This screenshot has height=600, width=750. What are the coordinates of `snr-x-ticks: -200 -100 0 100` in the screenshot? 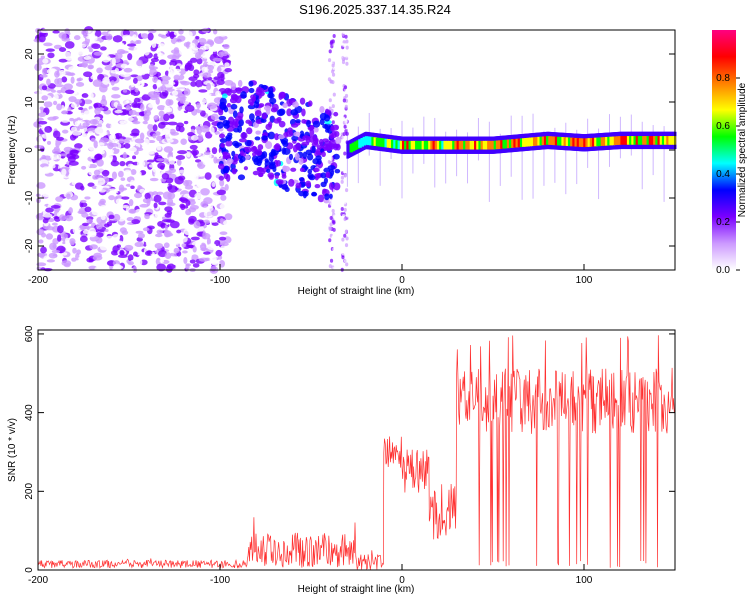 It's located at (310, 575).